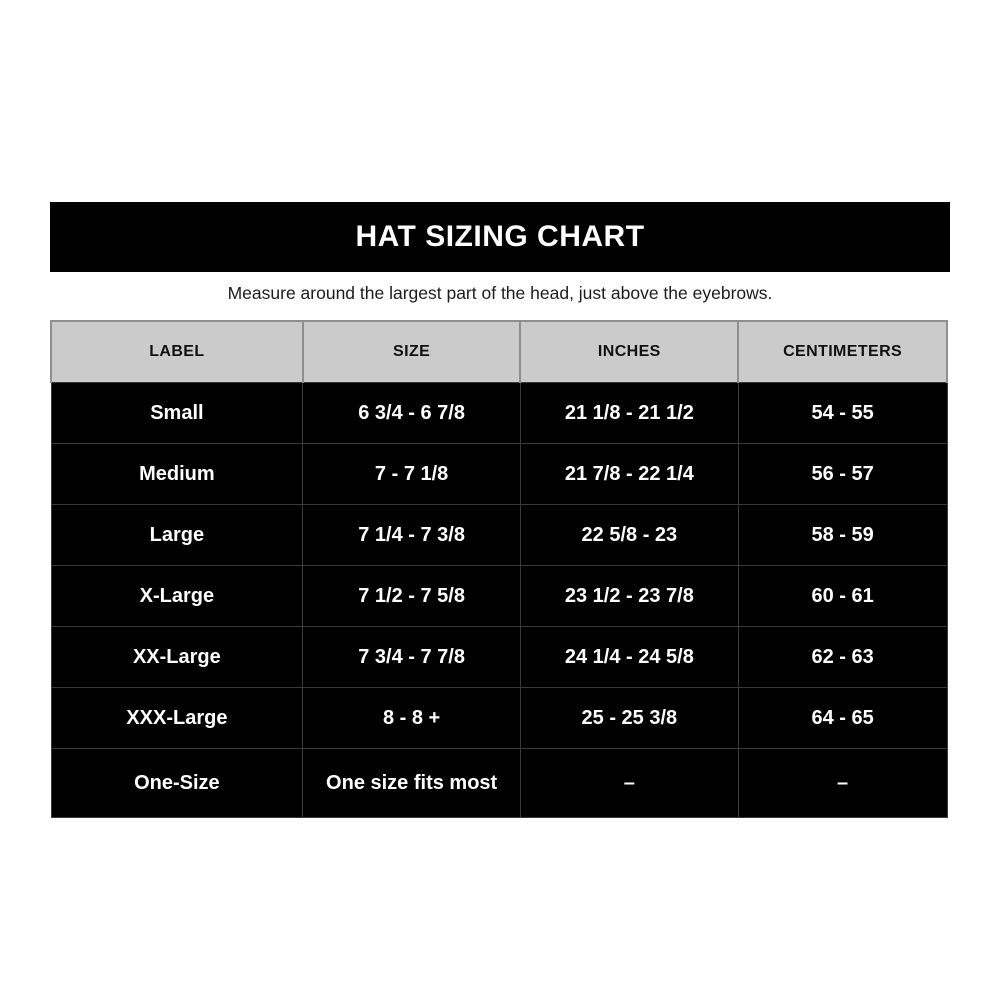 This screenshot has width=1000, height=1000. Describe the element at coordinates (411, 657) in the screenshot. I see `table-cell: 7 3/4 - 7 7/8` at that location.